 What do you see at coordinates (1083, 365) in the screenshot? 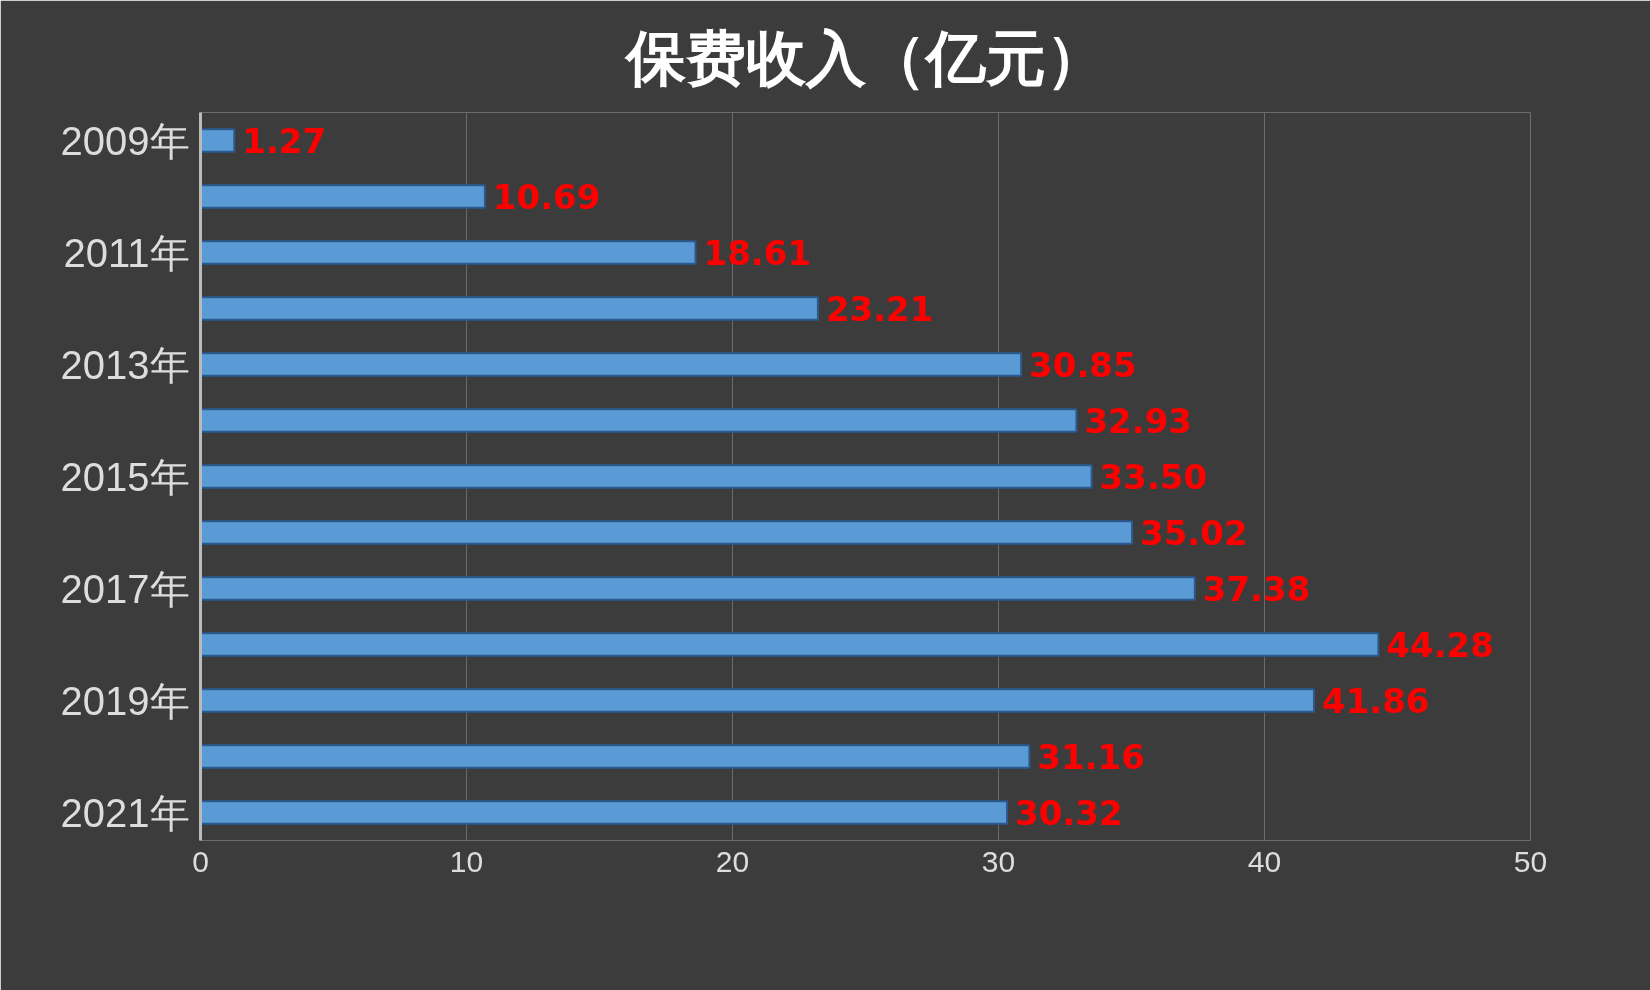
I see `data-label: 30.85` at bounding box center [1083, 365].